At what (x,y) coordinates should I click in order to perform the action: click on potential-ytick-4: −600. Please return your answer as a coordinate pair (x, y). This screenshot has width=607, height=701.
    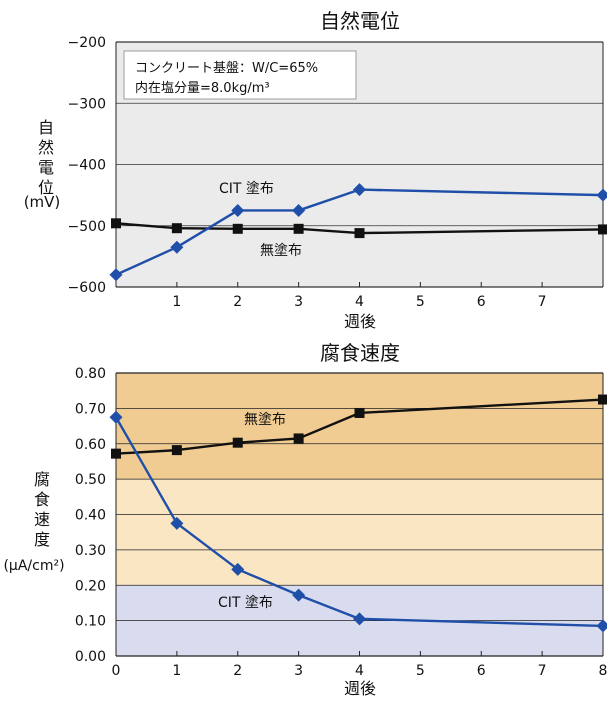
    Looking at the image, I should click on (87, 288).